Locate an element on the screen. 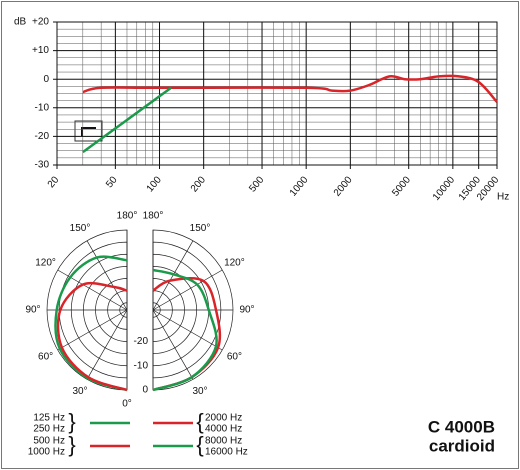  legend-label: 500 Hz is located at coordinates (49, 441).